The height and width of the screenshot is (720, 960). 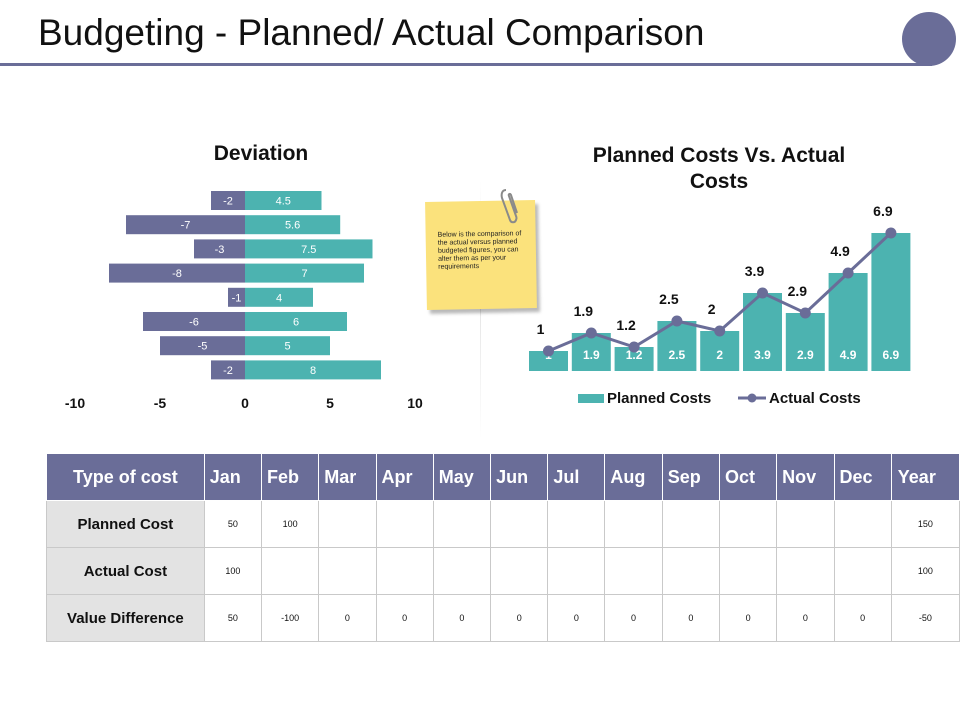 I want to click on deviation-tick-label: 5, so click(x=330, y=403).